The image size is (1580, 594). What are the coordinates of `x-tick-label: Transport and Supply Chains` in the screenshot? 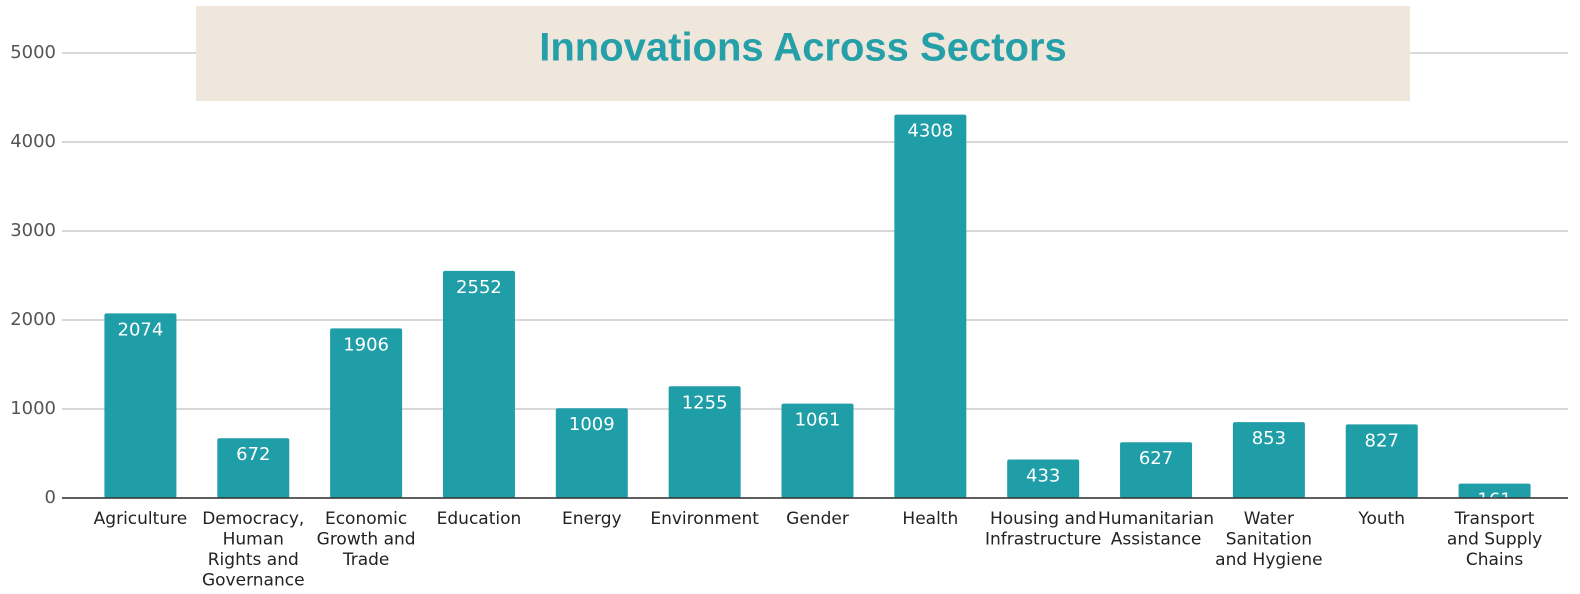 It's located at (1494, 539).